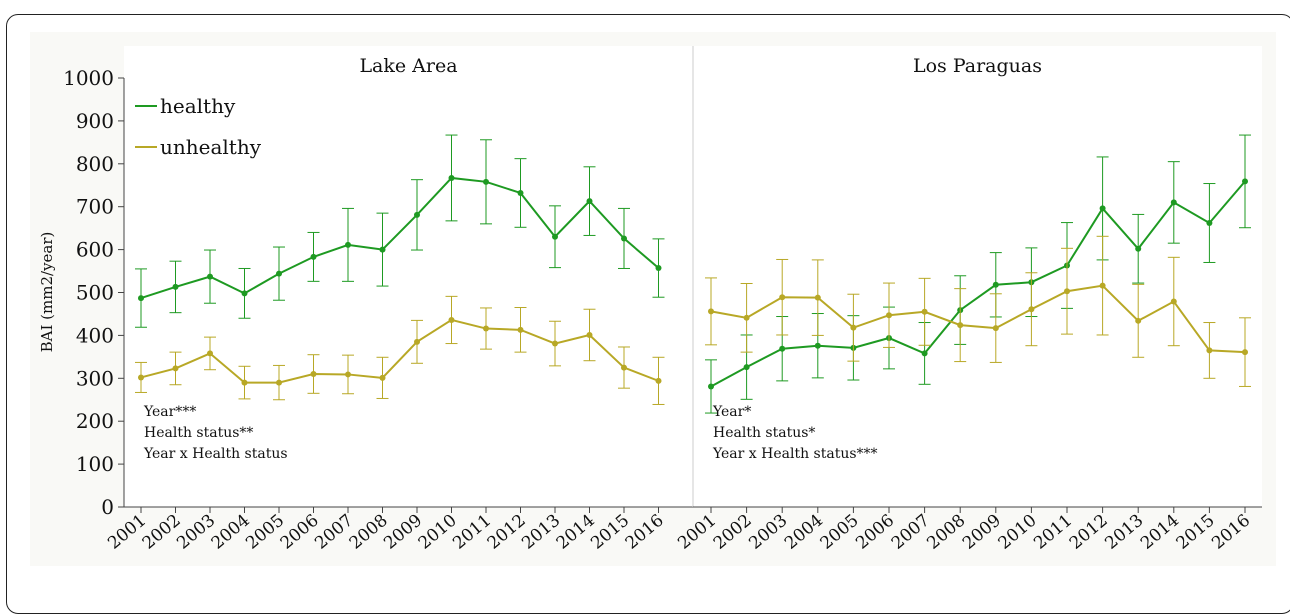 This screenshot has height=614, width=1290. What do you see at coordinates (95, 378) in the screenshot?
I see `y-tick-label: 300` at bounding box center [95, 378].